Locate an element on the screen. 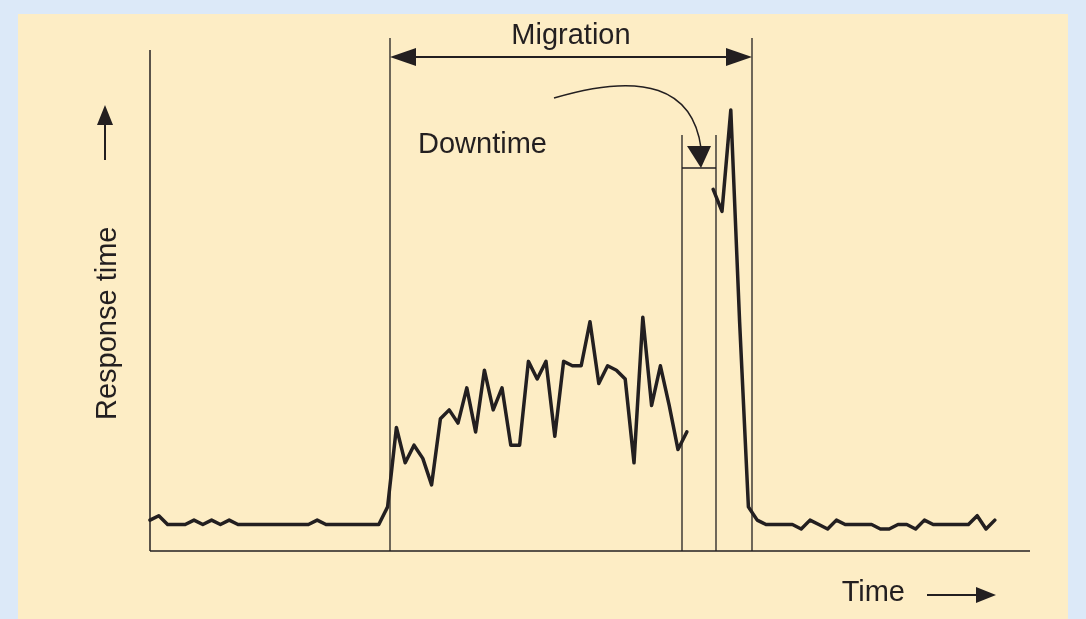 This screenshot has width=1086, height=619. y-axis-title: Response time is located at coordinates (106, 323).